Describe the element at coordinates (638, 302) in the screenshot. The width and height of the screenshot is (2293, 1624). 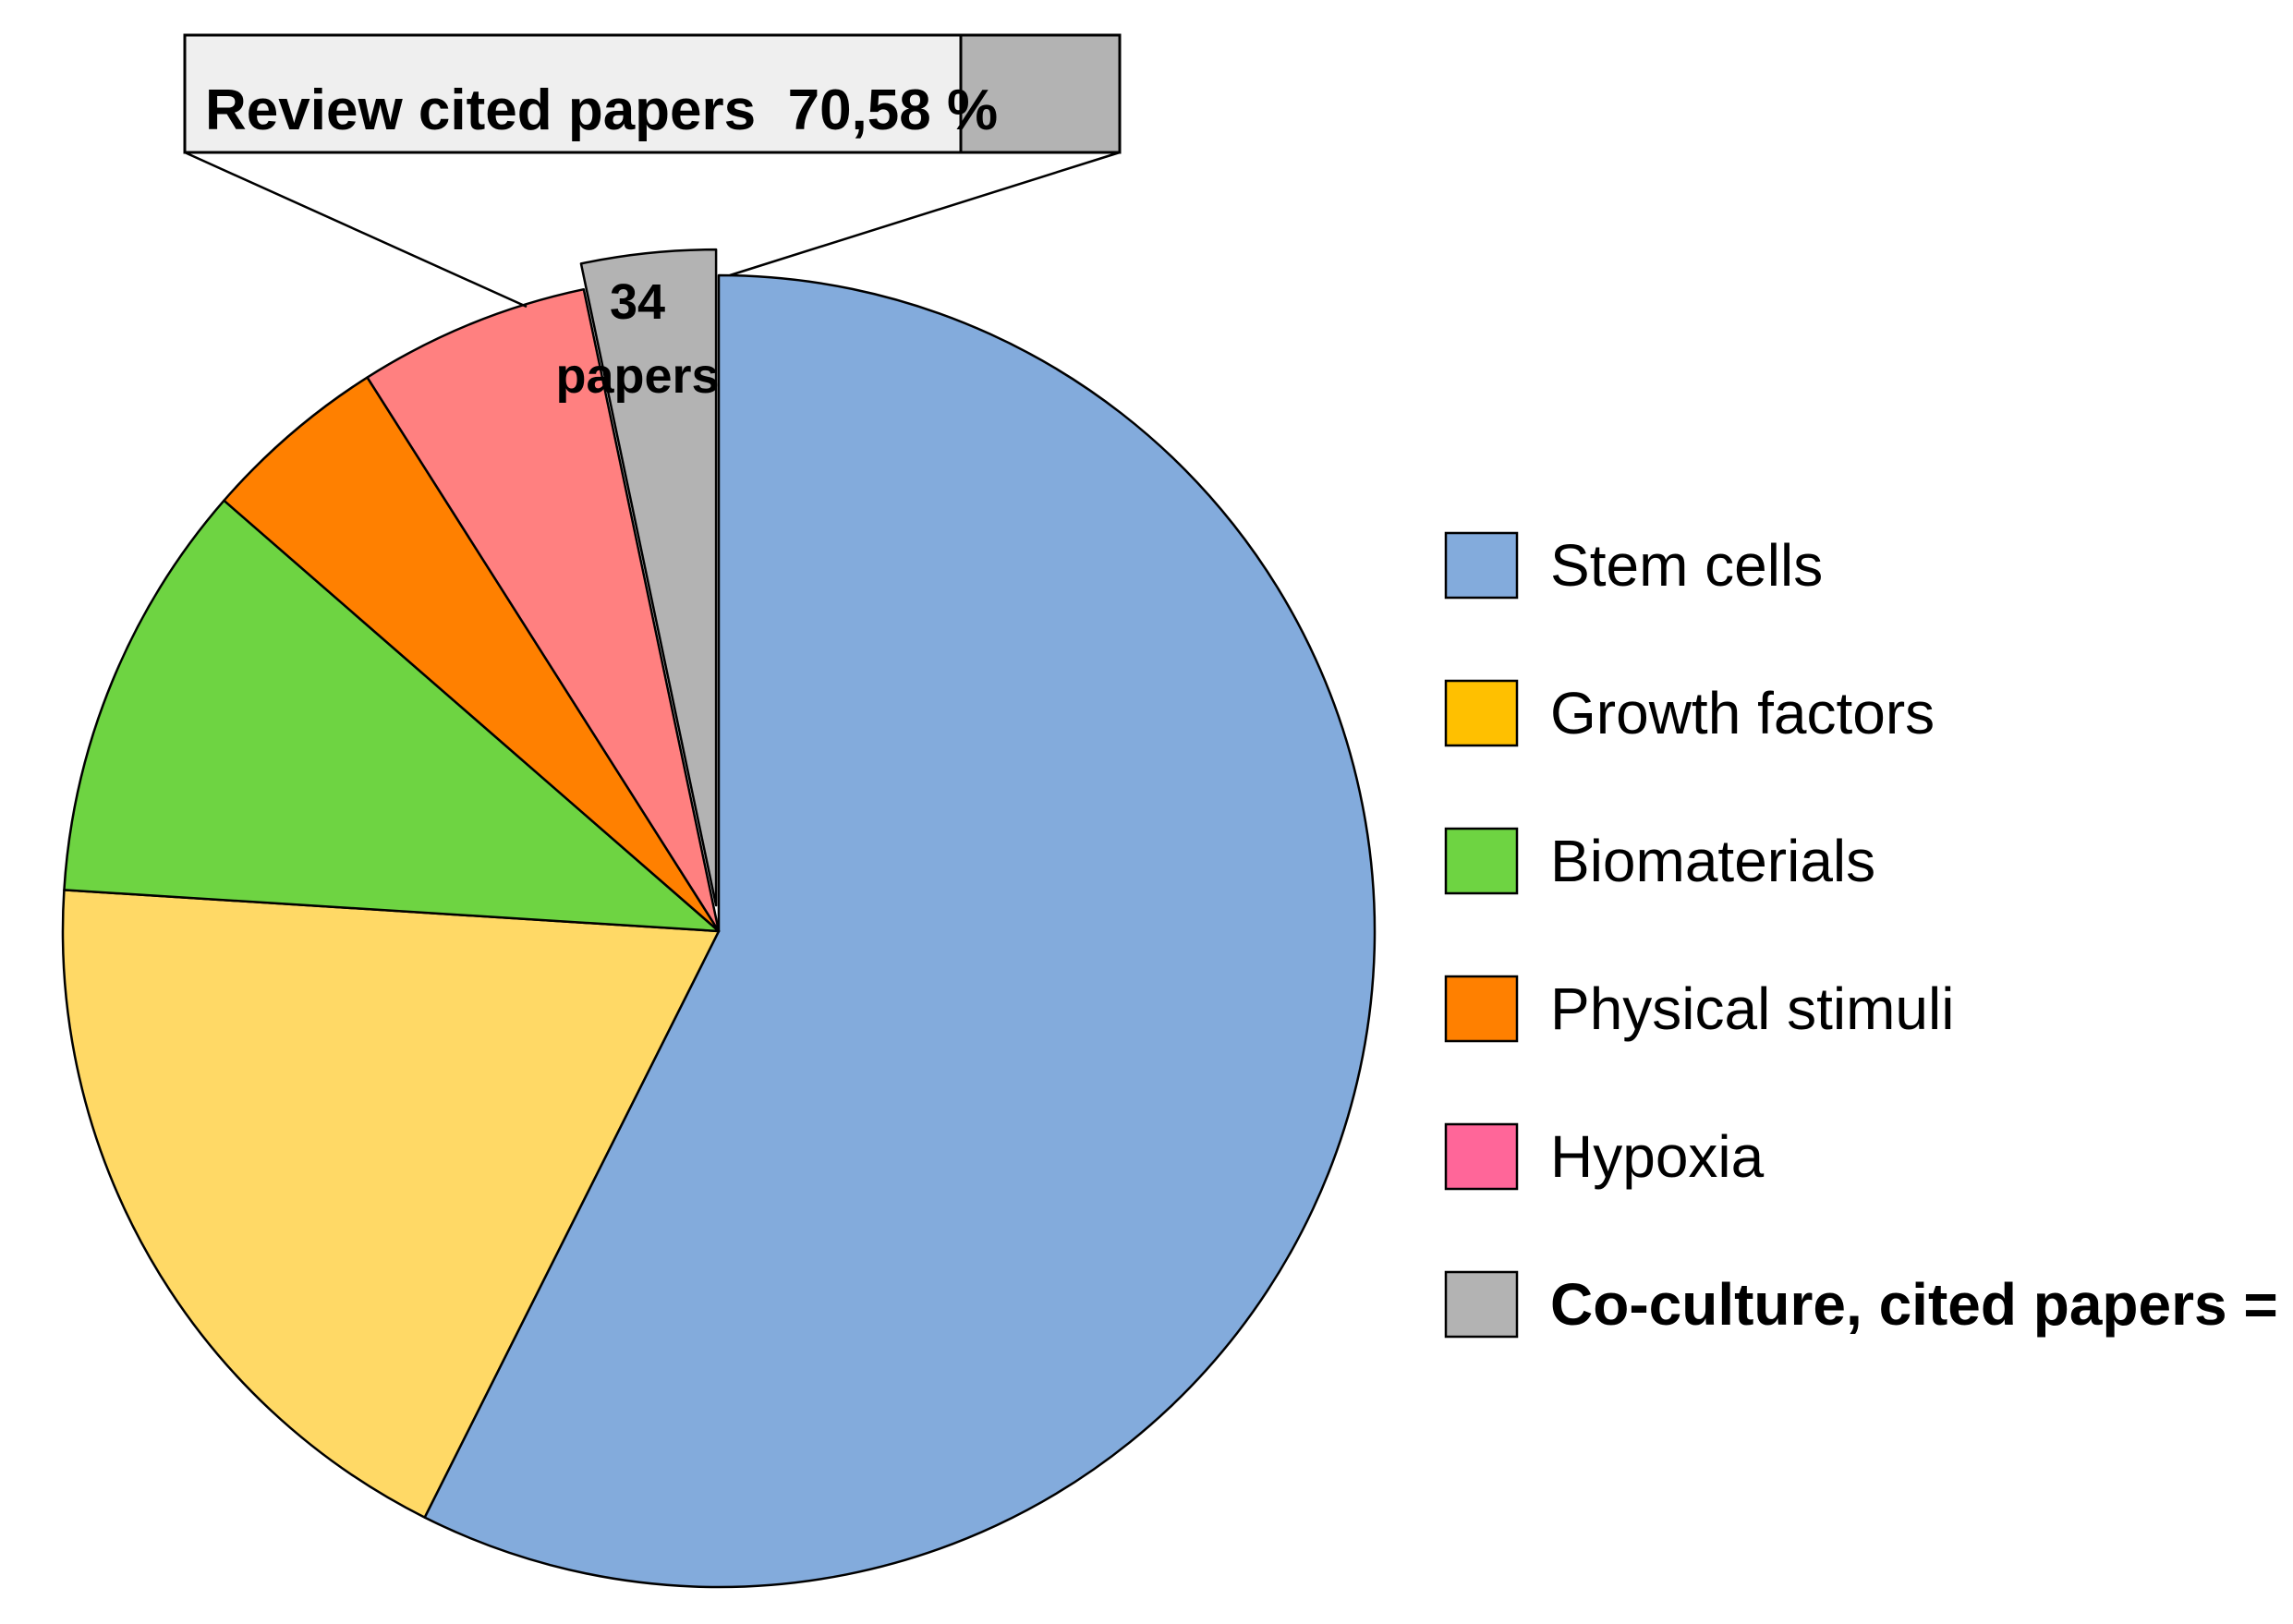
I see `exploded-slice-label-count: 34` at that location.